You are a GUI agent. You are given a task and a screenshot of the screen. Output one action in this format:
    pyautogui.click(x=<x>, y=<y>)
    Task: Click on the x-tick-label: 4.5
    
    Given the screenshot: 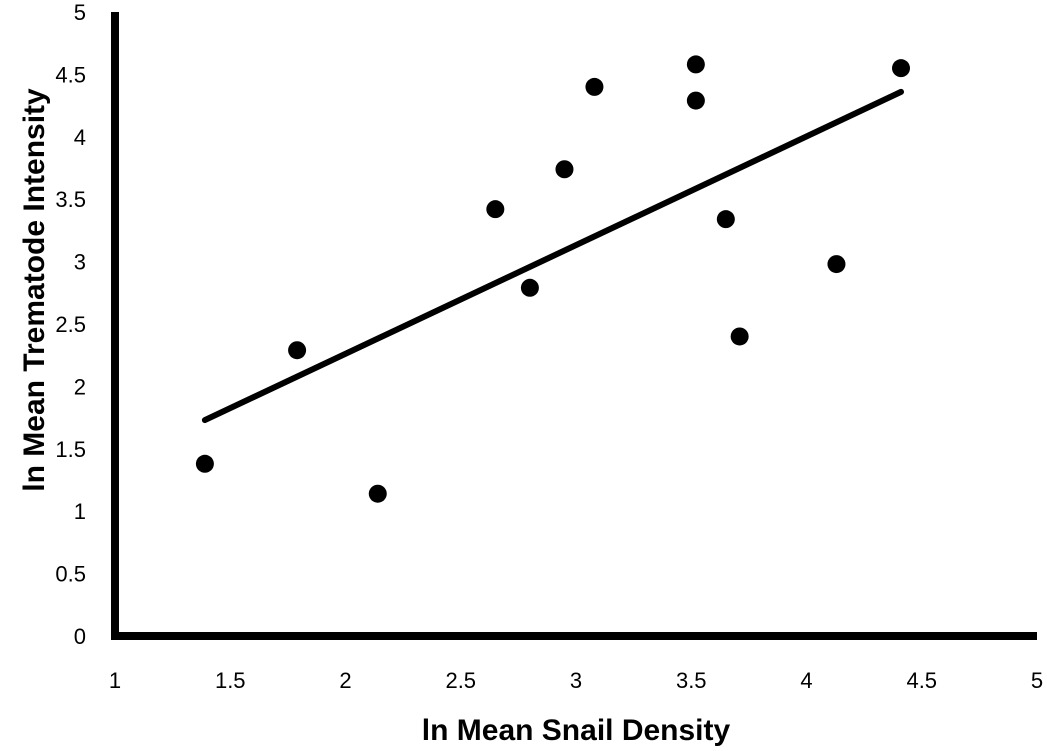 What is the action you would take?
    pyautogui.click(x=921, y=680)
    